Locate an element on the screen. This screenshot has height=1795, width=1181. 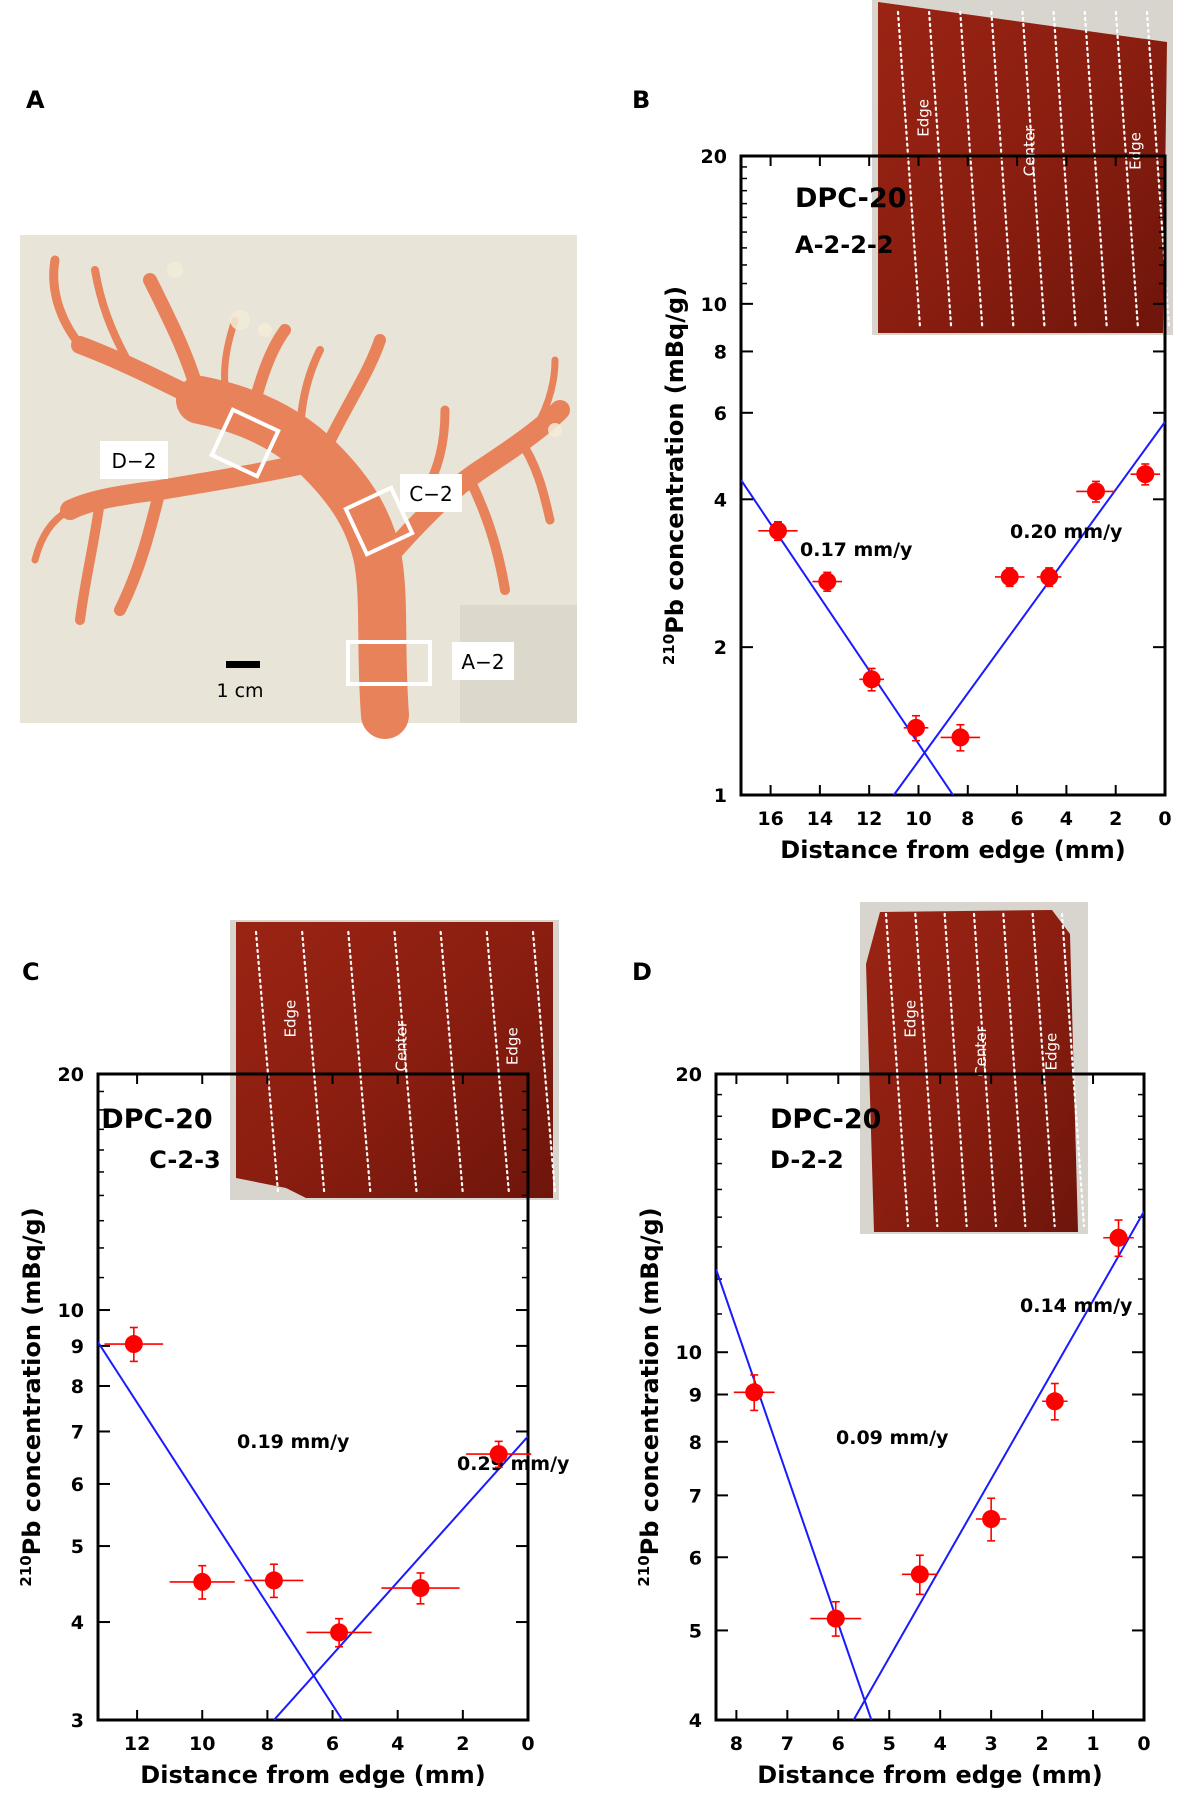
x-tick-label: 7 is located at coordinates (787, 1744).